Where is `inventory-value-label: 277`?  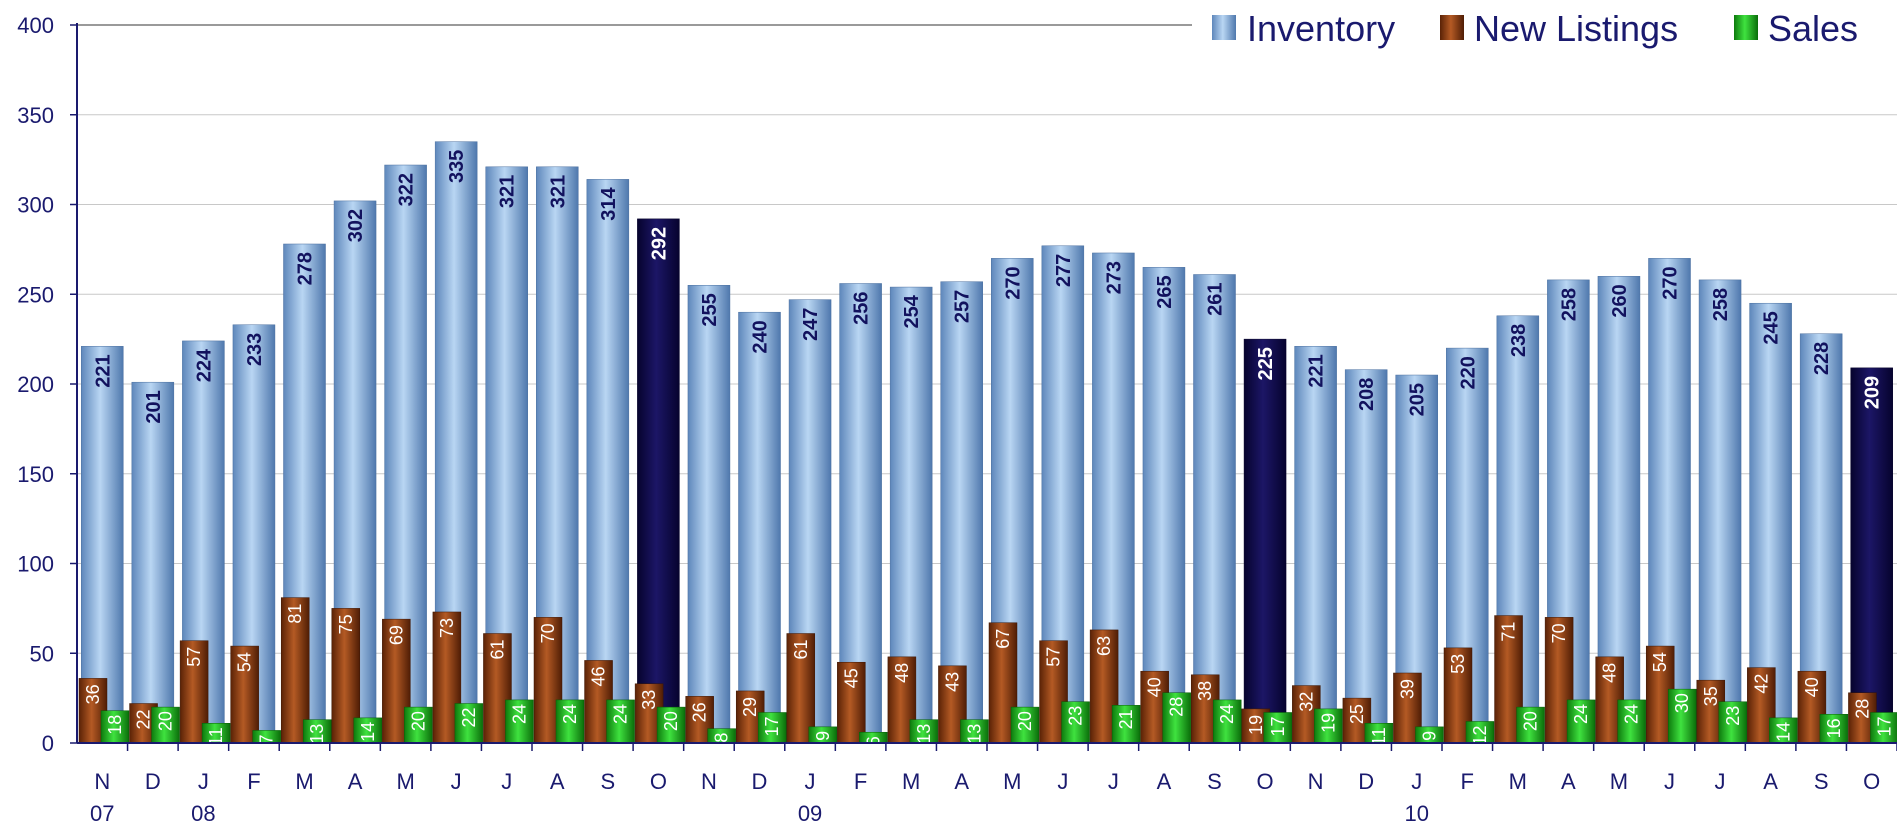
inventory-value-label: 277 is located at coordinates (1064, 270).